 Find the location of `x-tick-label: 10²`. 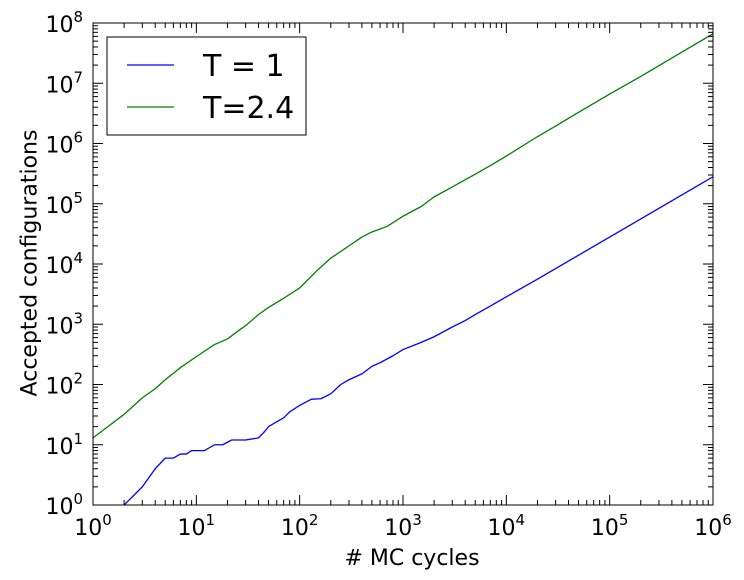

x-tick-label: 10² is located at coordinates (300, 526).